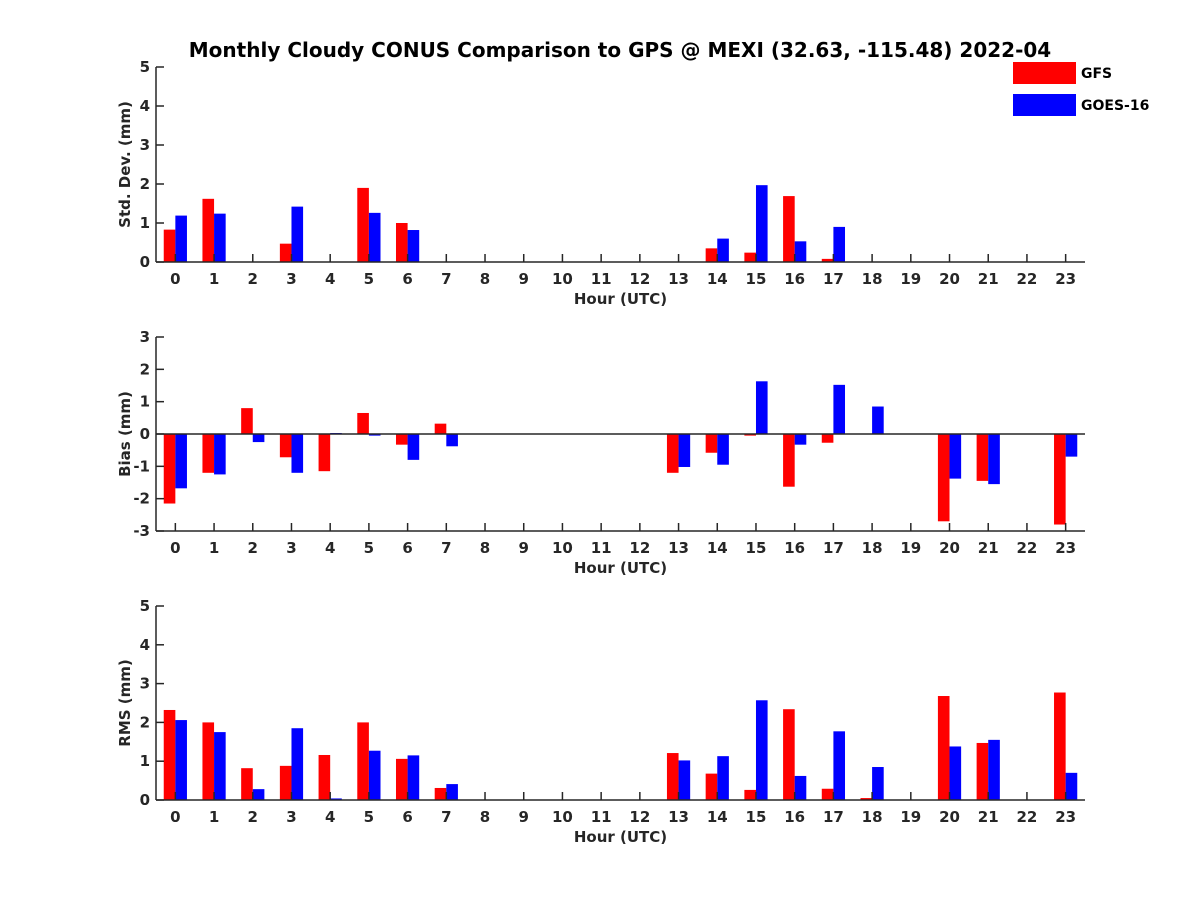  I want to click on bar-goes16-h4, so click(336, 799).